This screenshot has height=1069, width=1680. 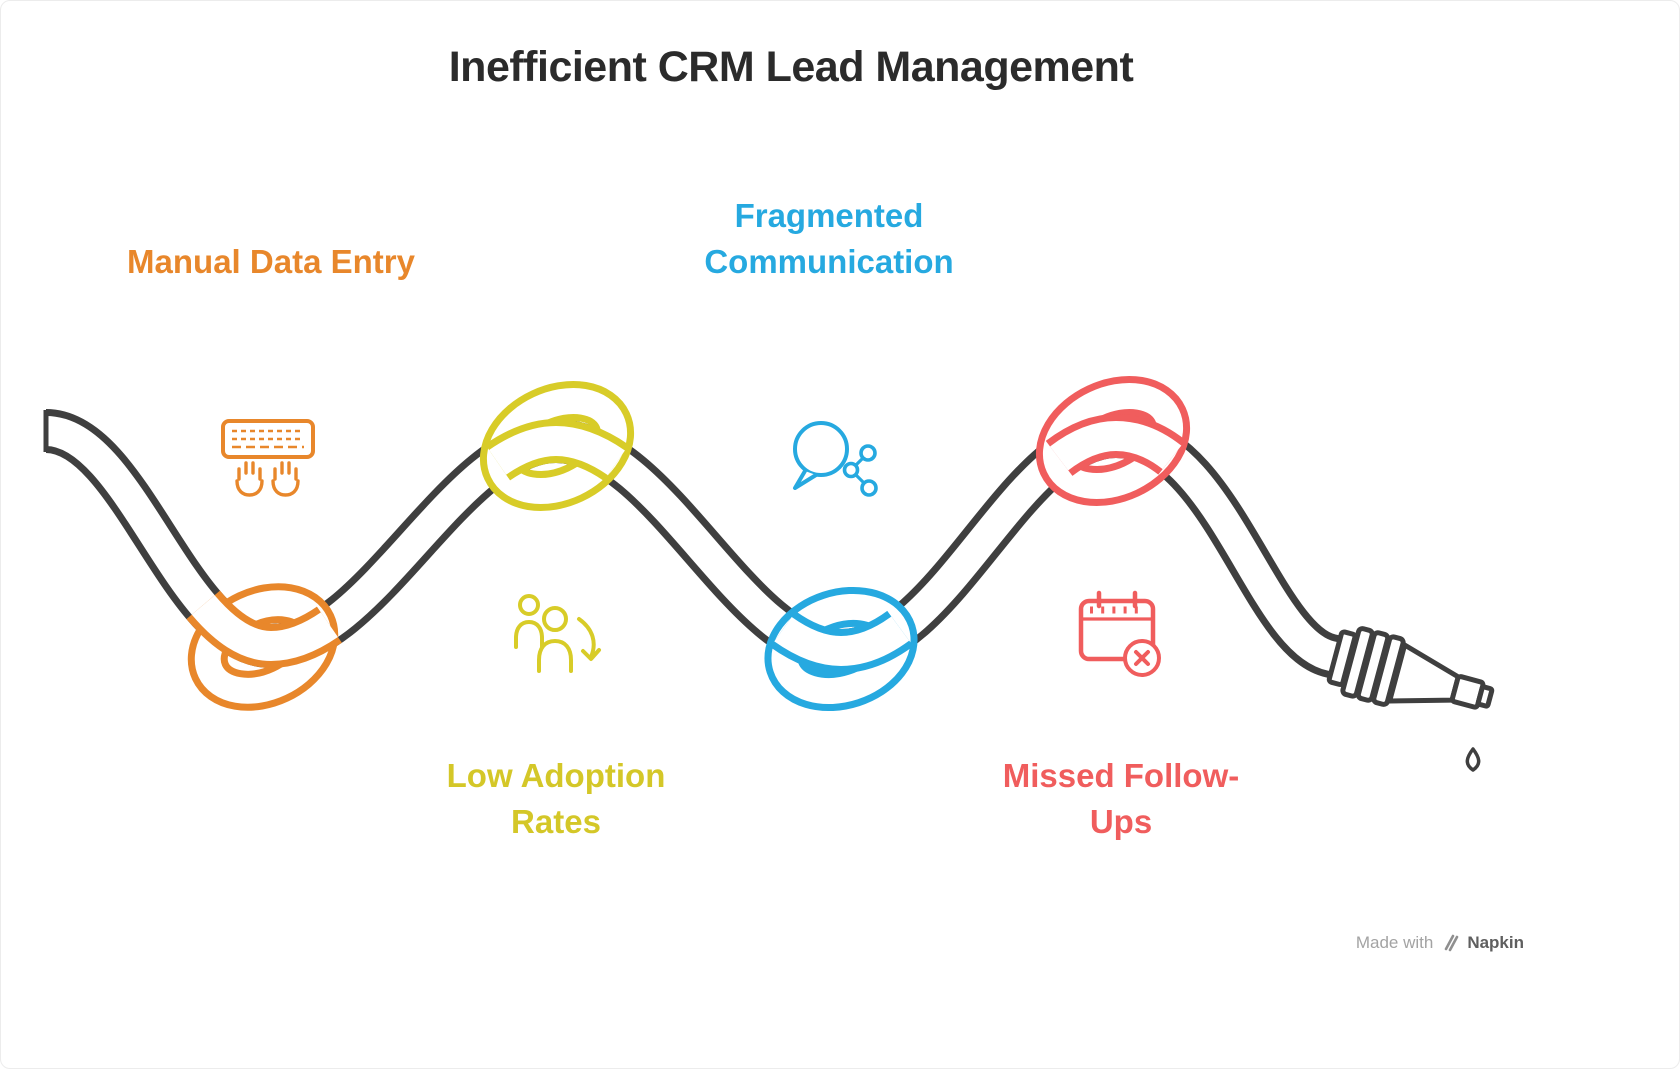 I want to click on node-label-line: Missed Follow-, so click(x=1121, y=775).